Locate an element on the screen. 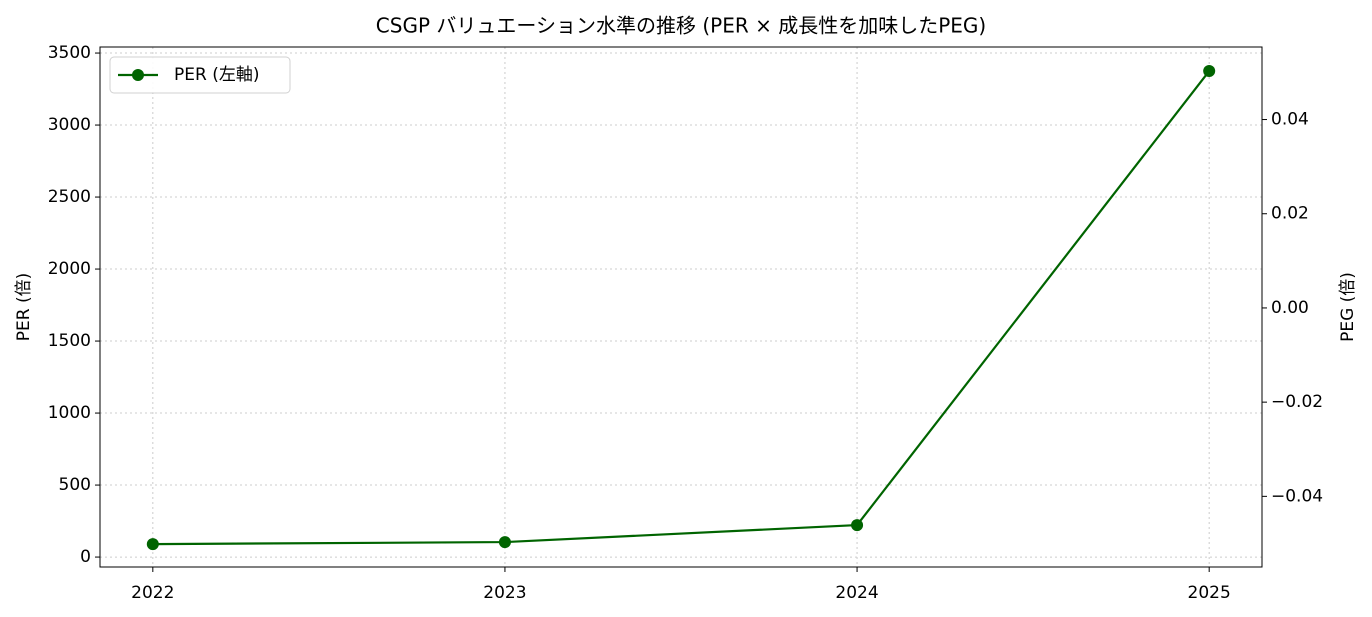 The image size is (1372, 617). y-axis-label: PER (倍) is located at coordinates (24, 307).